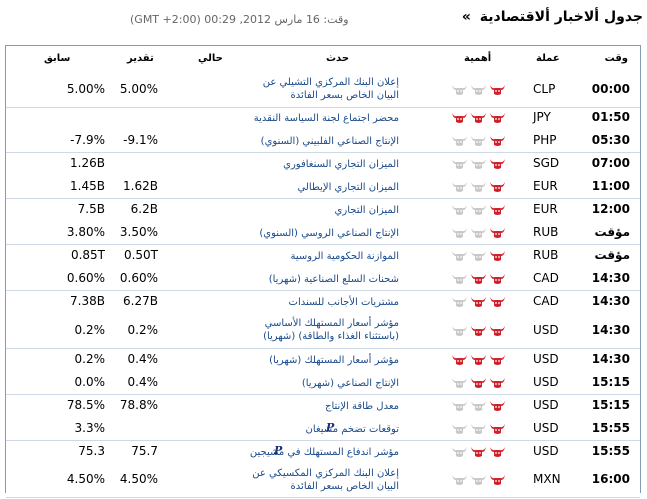 Image resolution: width=647 pixels, height=499 pixels. What do you see at coordinates (144, 209) in the screenshot?
I see `row-forecast: 6.2B` at bounding box center [144, 209].